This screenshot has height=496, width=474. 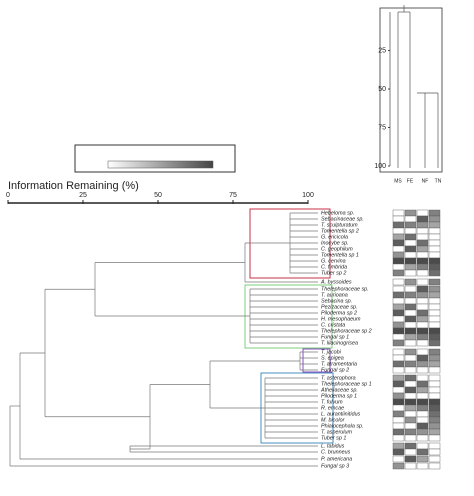 What do you see at coordinates (339, 343) in the screenshot?
I see `species-label: T. lilacinogrisea` at bounding box center [339, 343].